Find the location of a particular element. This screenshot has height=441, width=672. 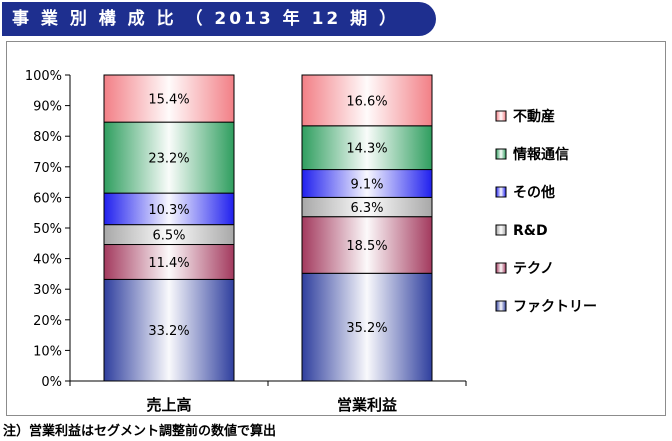

y-tick-label: 10% is located at coordinates (47, 351).